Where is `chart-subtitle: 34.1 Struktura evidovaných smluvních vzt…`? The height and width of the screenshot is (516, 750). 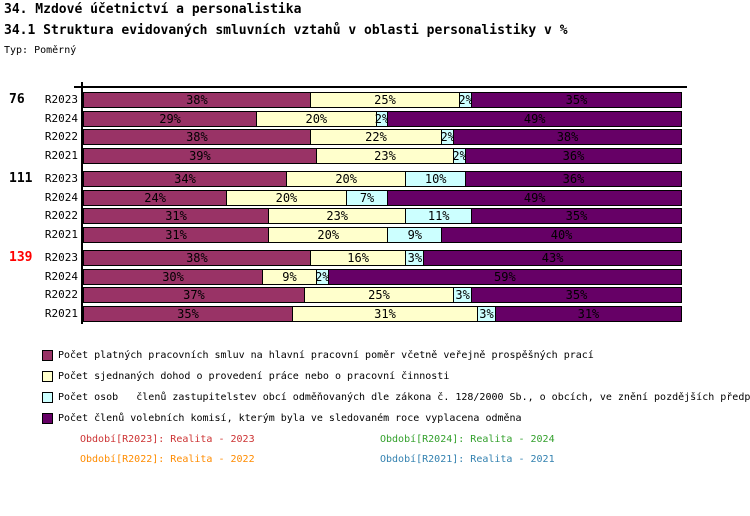 chart-subtitle: 34.1 Struktura evidovaných smluvních vzt… is located at coordinates (286, 30).